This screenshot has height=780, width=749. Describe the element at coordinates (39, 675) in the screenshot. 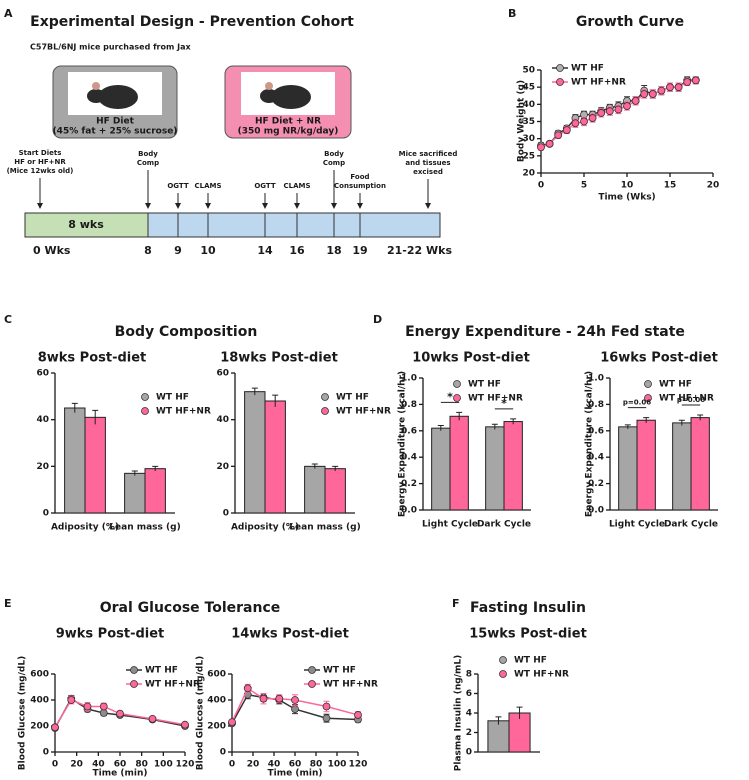

I see `y-tick-label: 600` at that location.